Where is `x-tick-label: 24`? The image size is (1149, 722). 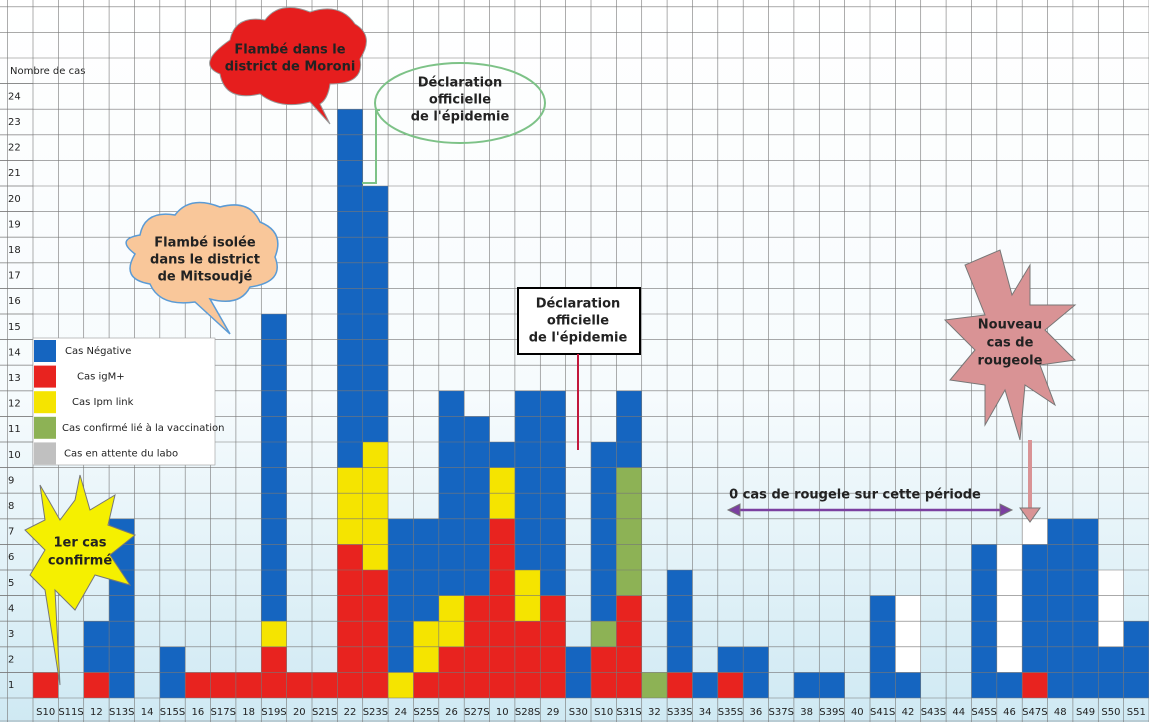 x-tick-label: 24 is located at coordinates (400, 712).